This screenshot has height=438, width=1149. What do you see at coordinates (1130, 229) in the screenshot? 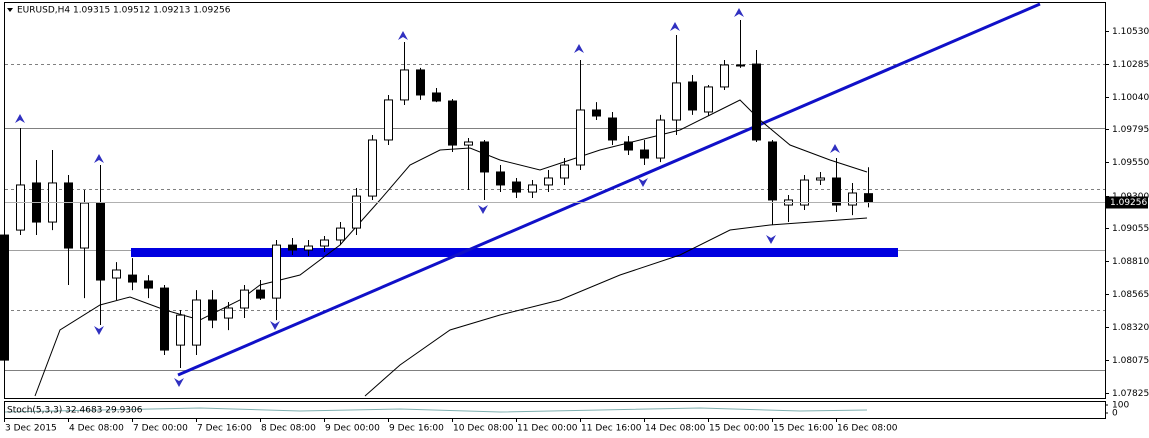
I see `y-tick-label: 1.09055` at bounding box center [1130, 229].